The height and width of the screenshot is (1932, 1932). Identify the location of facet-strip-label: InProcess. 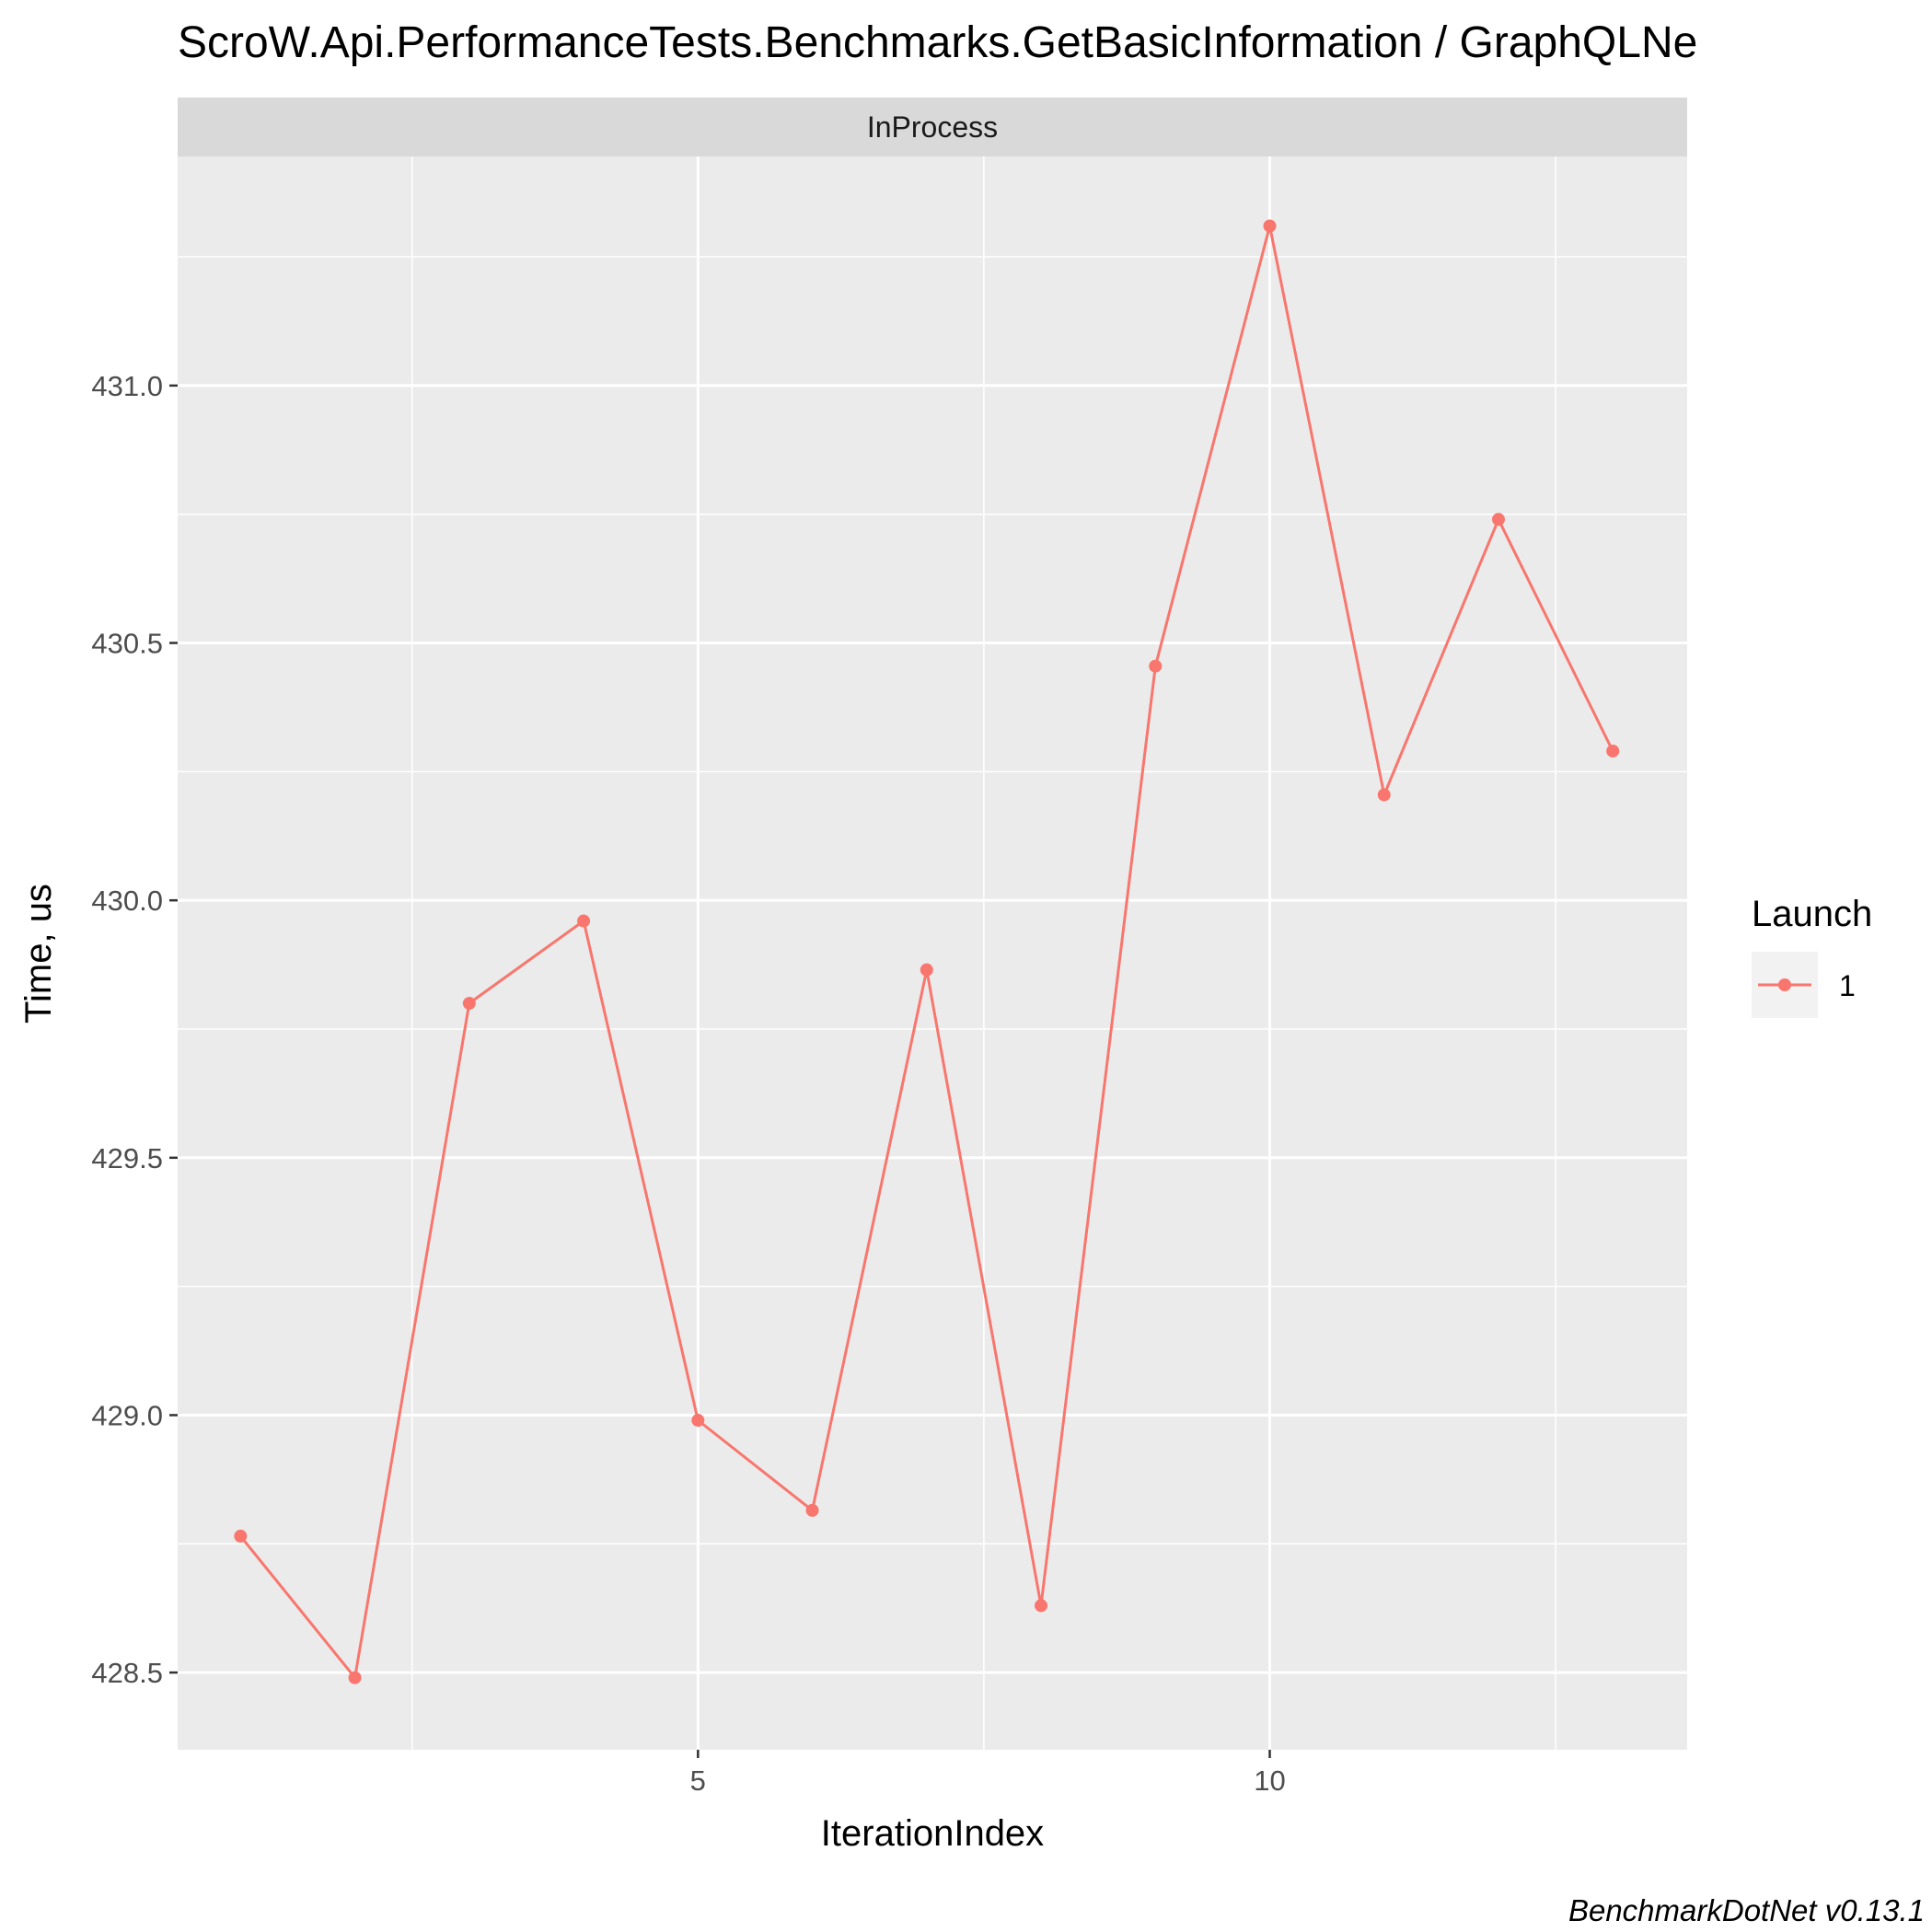
(933, 127).